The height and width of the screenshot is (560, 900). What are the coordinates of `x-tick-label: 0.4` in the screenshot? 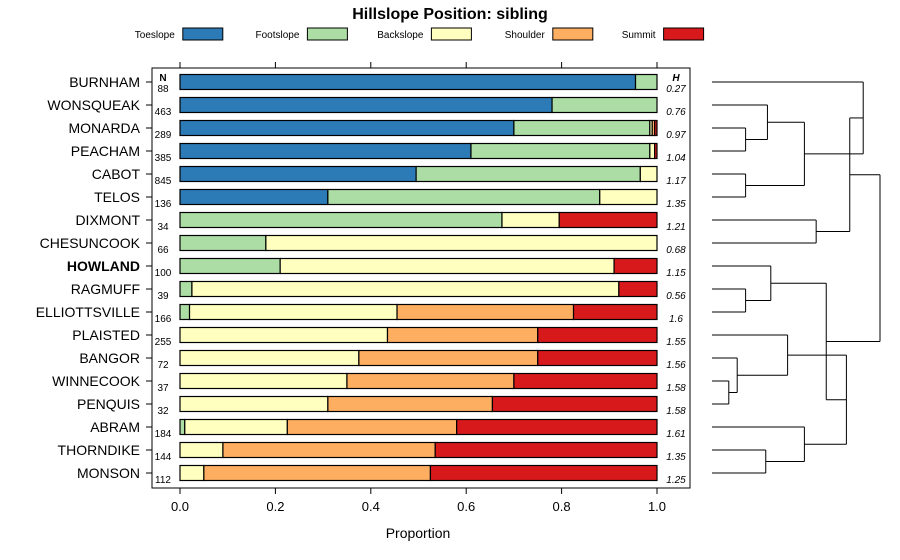 It's located at (371, 506).